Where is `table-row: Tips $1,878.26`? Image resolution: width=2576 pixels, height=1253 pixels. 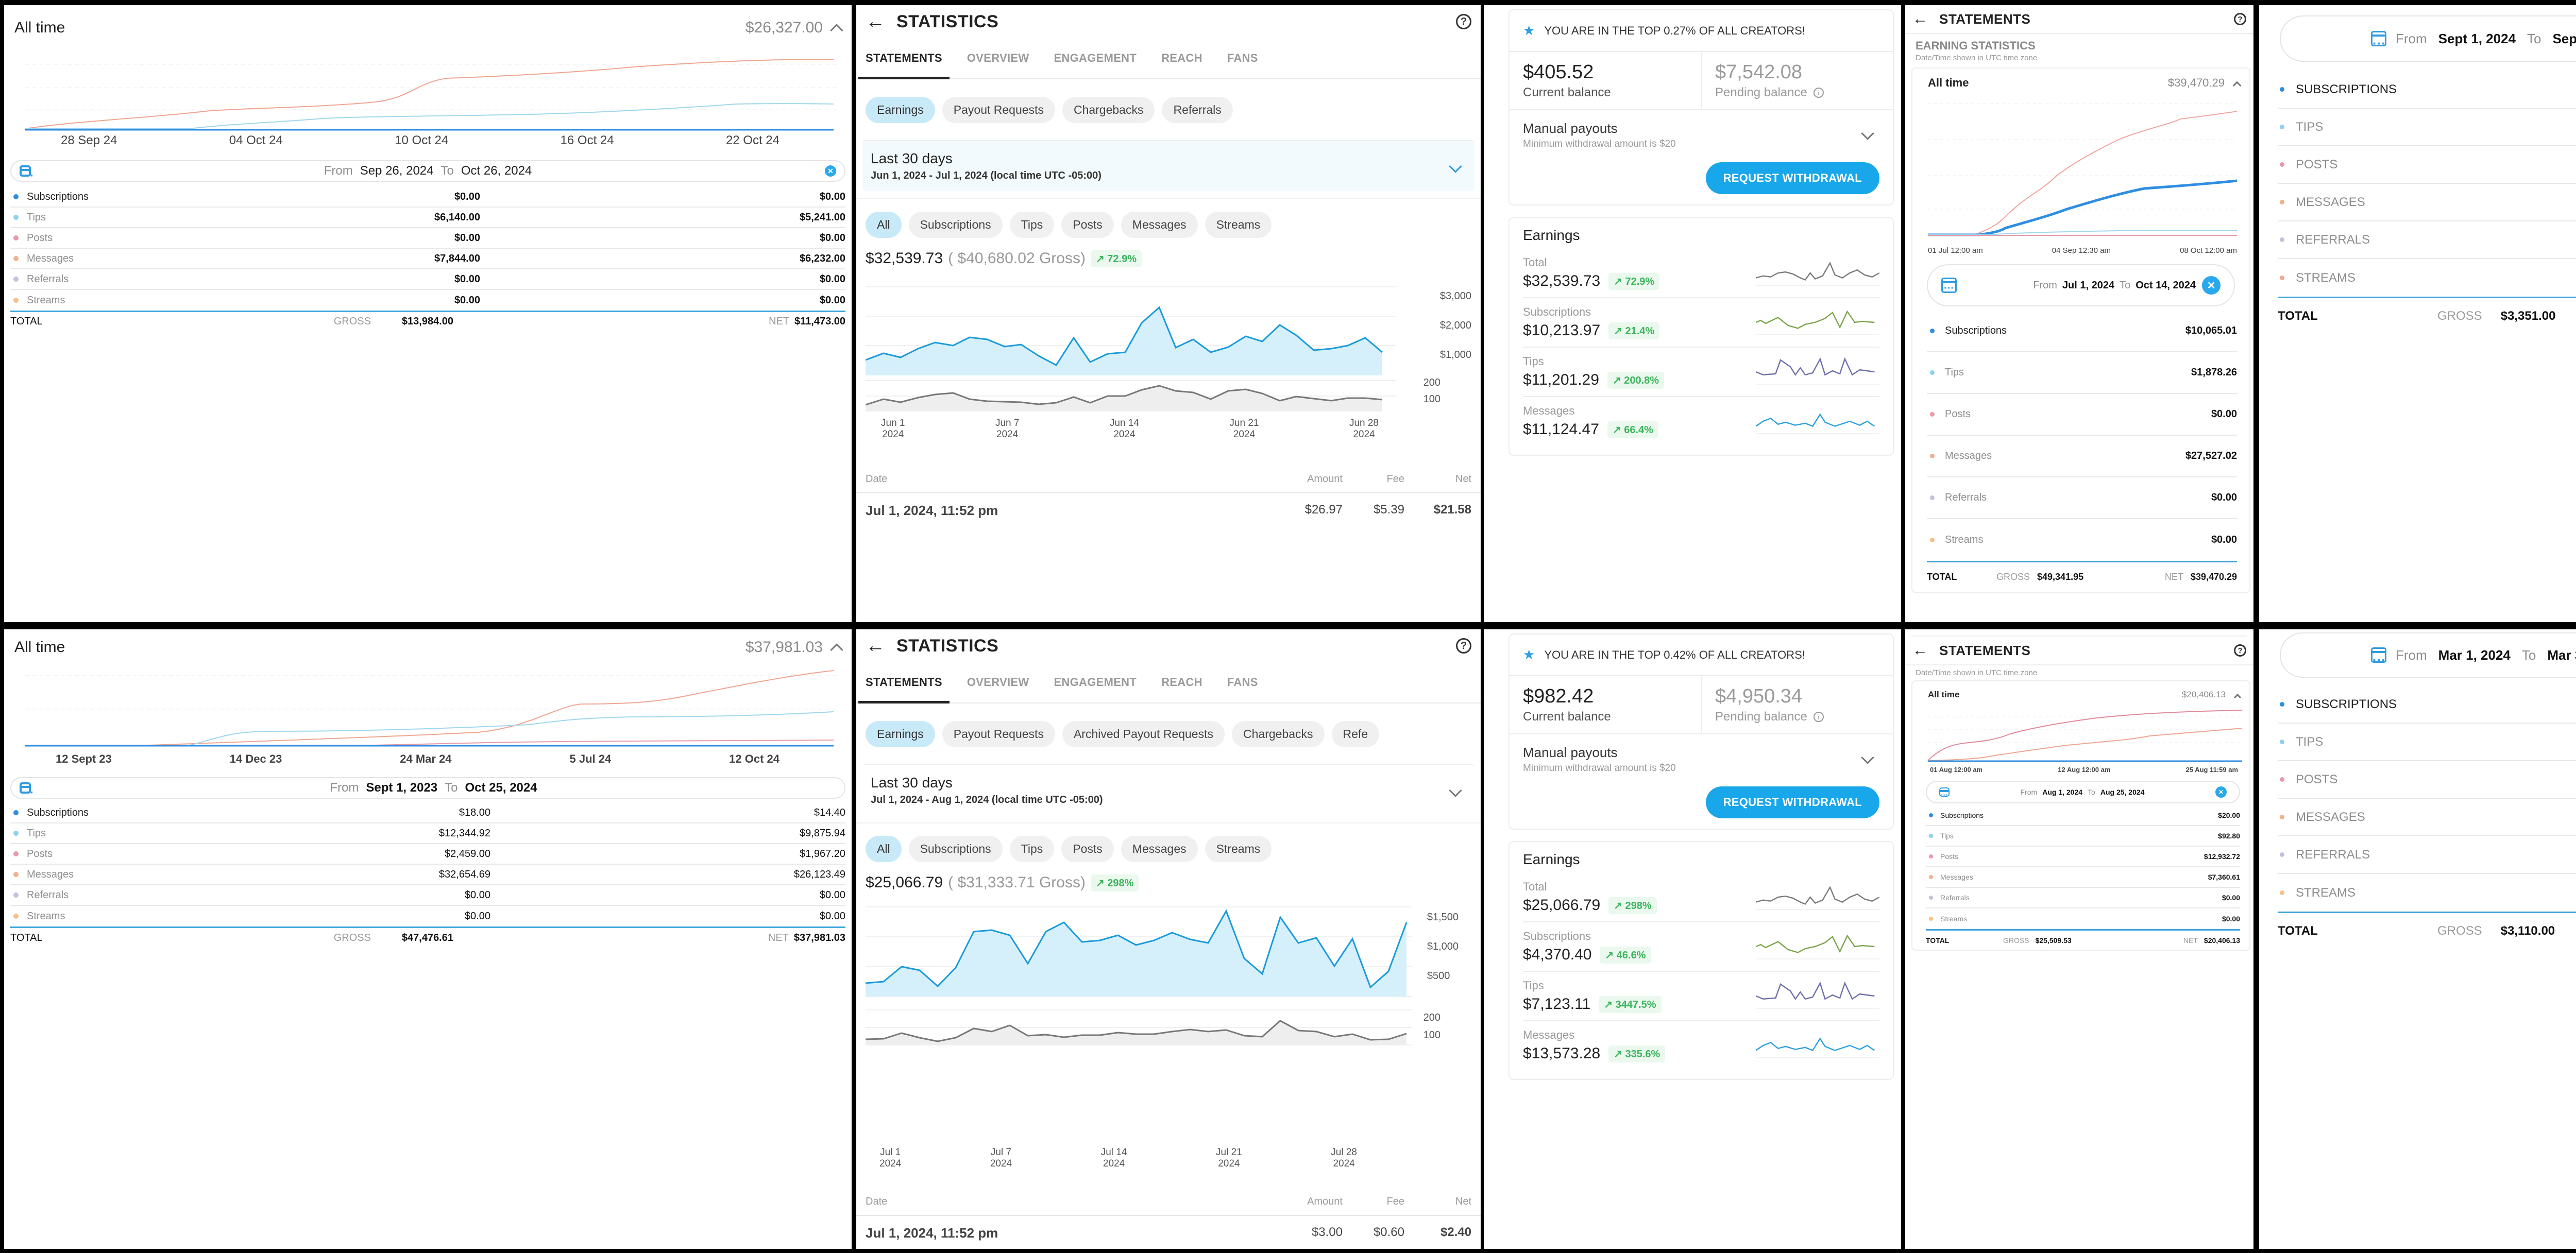
table-row: Tips $1,878.26 is located at coordinates (2082, 373).